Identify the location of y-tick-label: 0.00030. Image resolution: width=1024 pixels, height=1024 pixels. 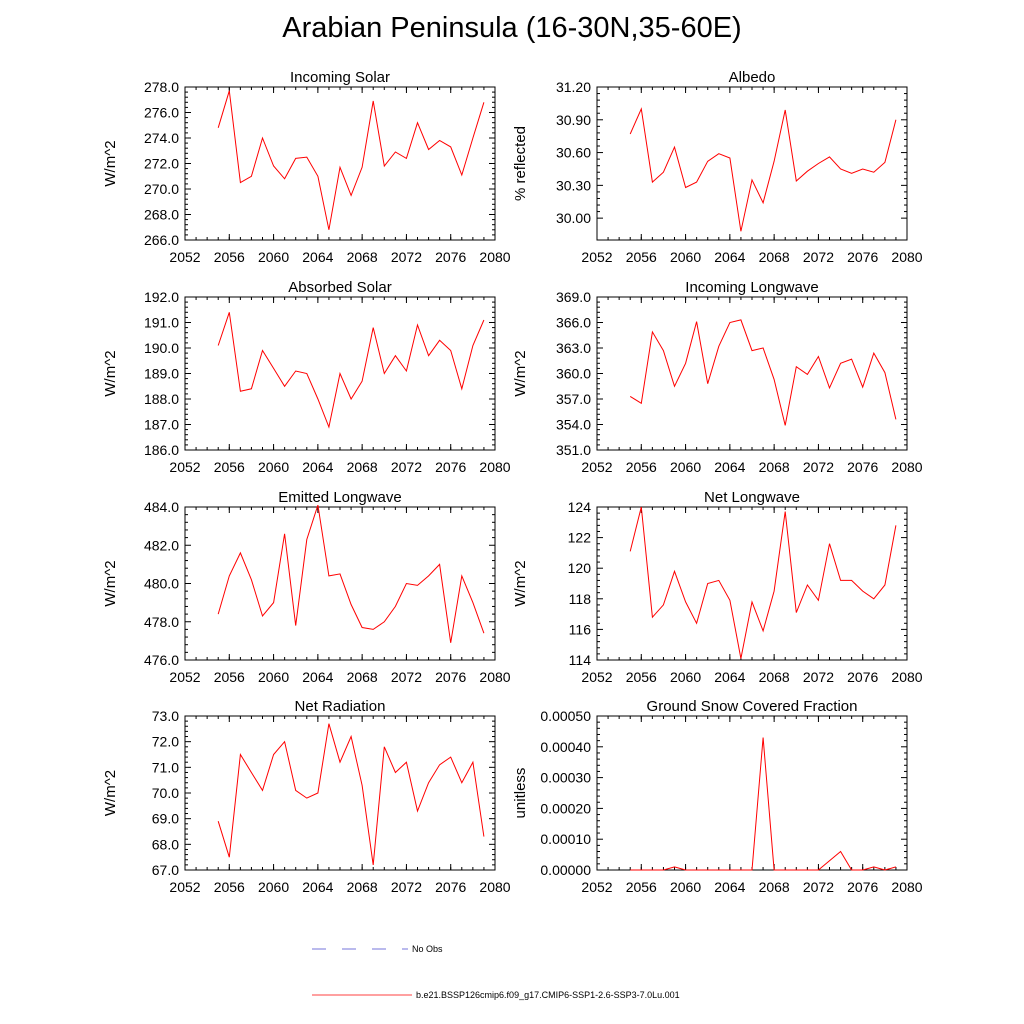
(565, 778).